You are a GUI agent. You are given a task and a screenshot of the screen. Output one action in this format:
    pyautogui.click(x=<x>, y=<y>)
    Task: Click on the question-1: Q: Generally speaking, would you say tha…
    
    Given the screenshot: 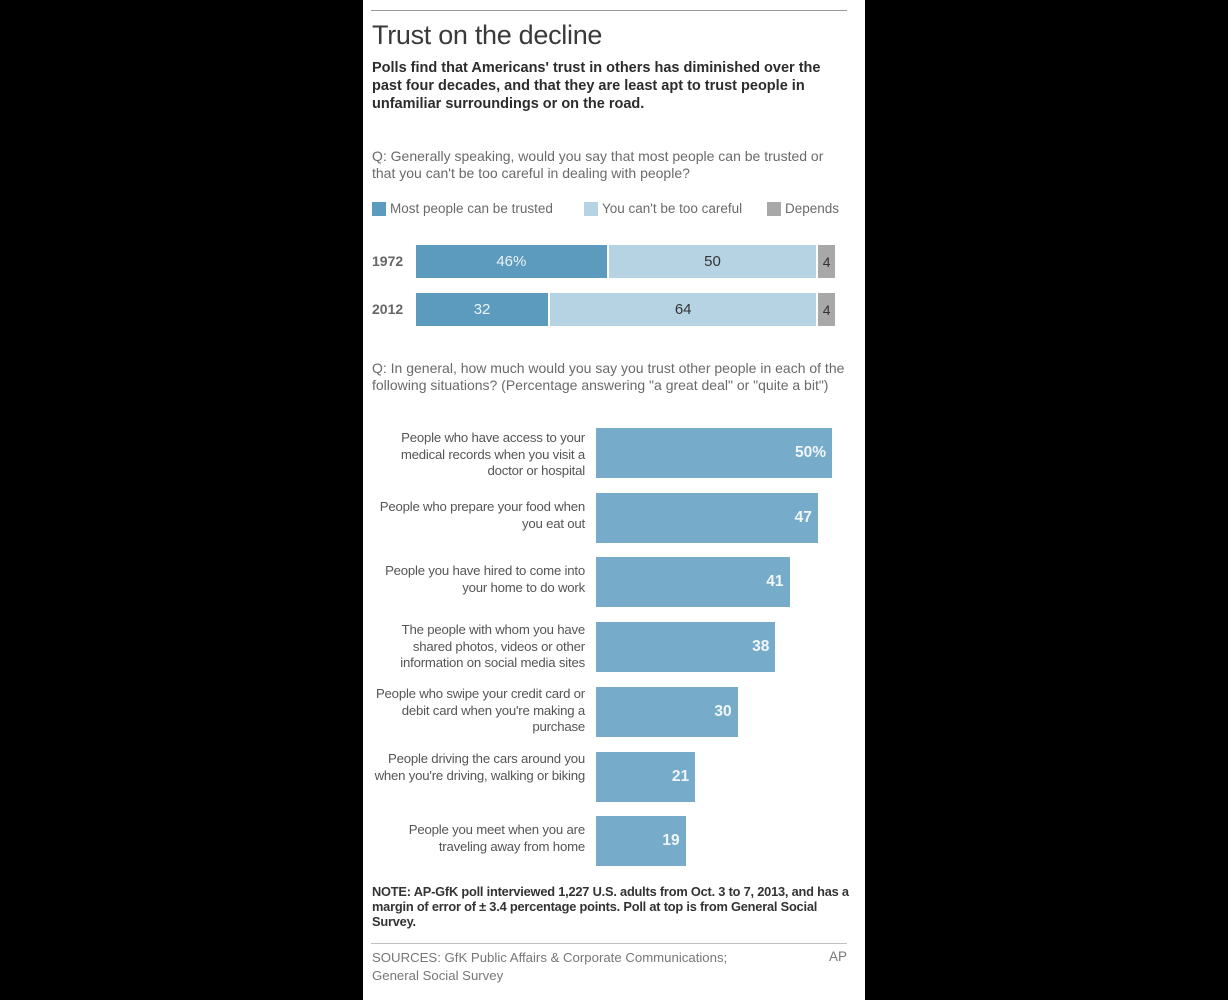 What is the action you would take?
    pyautogui.click(x=598, y=164)
    